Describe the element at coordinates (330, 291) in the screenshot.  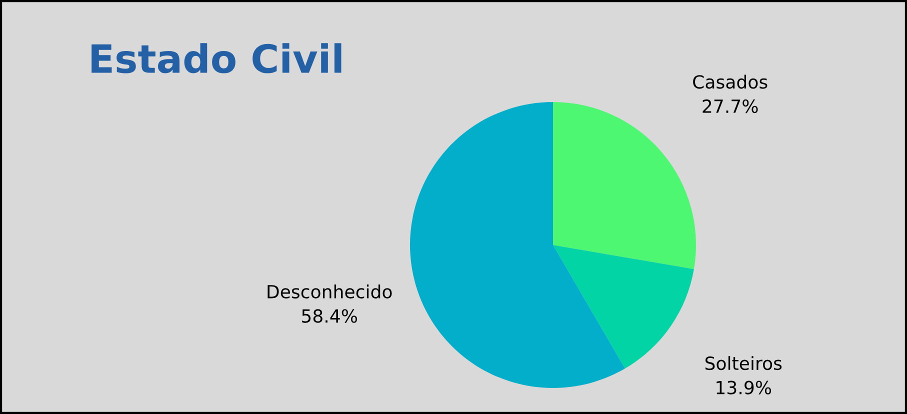
I see `slice-label: Desconhecido` at that location.